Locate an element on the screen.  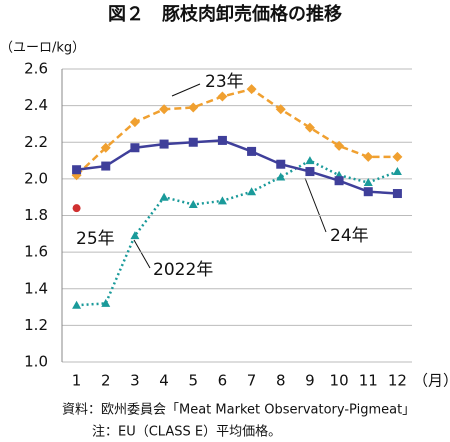
x-tick-label: 6 is located at coordinates (223, 381).